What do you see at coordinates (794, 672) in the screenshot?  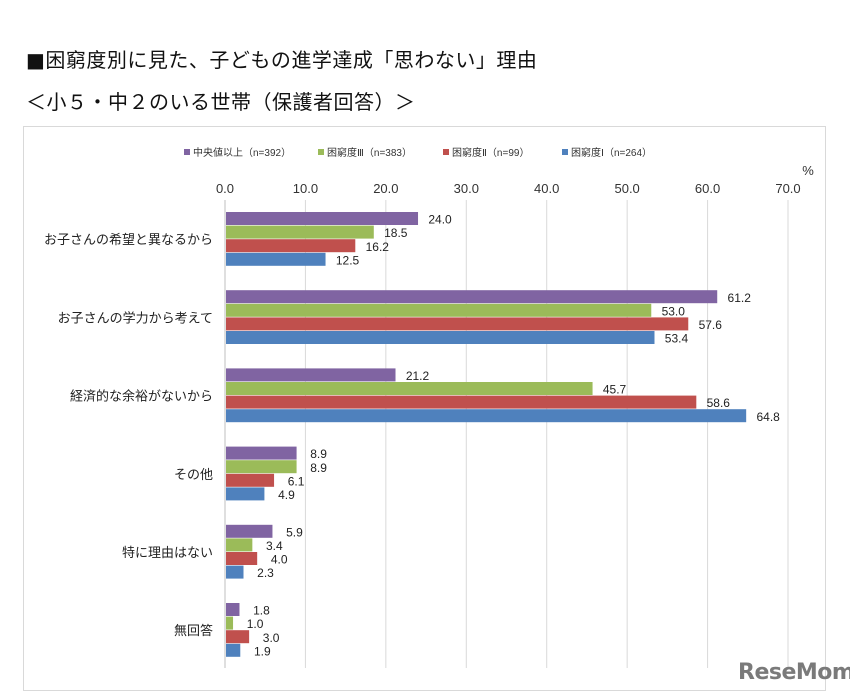 I see `resemom-watermark-logo: ReseMom` at bounding box center [794, 672].